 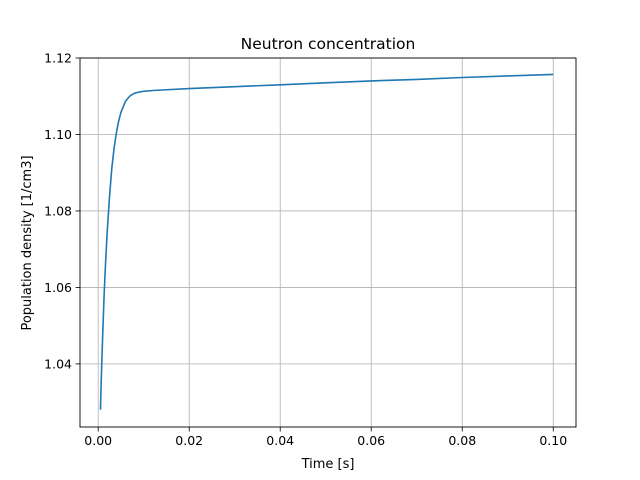 I want to click on chart-title: Neutron concentration, so click(x=328, y=44).